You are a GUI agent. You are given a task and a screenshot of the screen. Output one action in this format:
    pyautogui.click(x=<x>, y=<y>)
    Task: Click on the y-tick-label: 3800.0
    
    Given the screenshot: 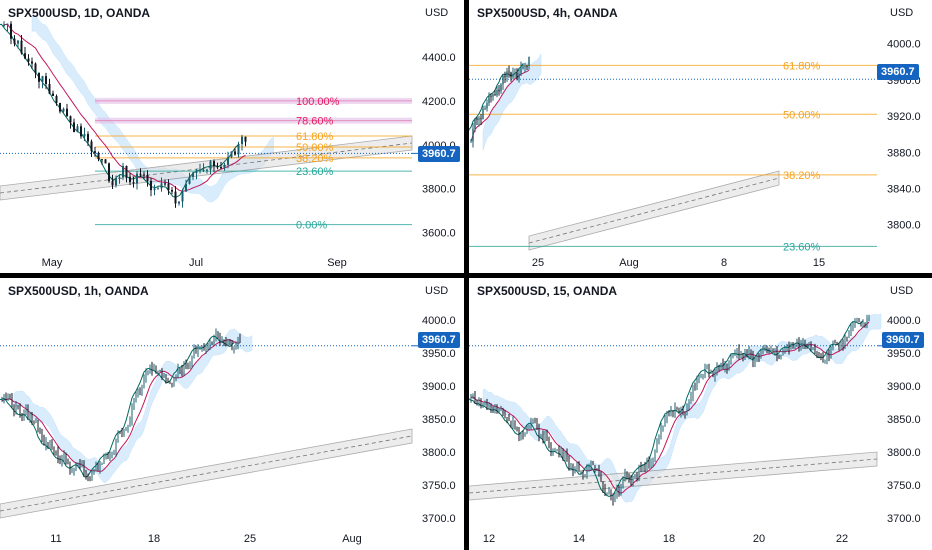 What is the action you would take?
    pyautogui.click(x=904, y=226)
    